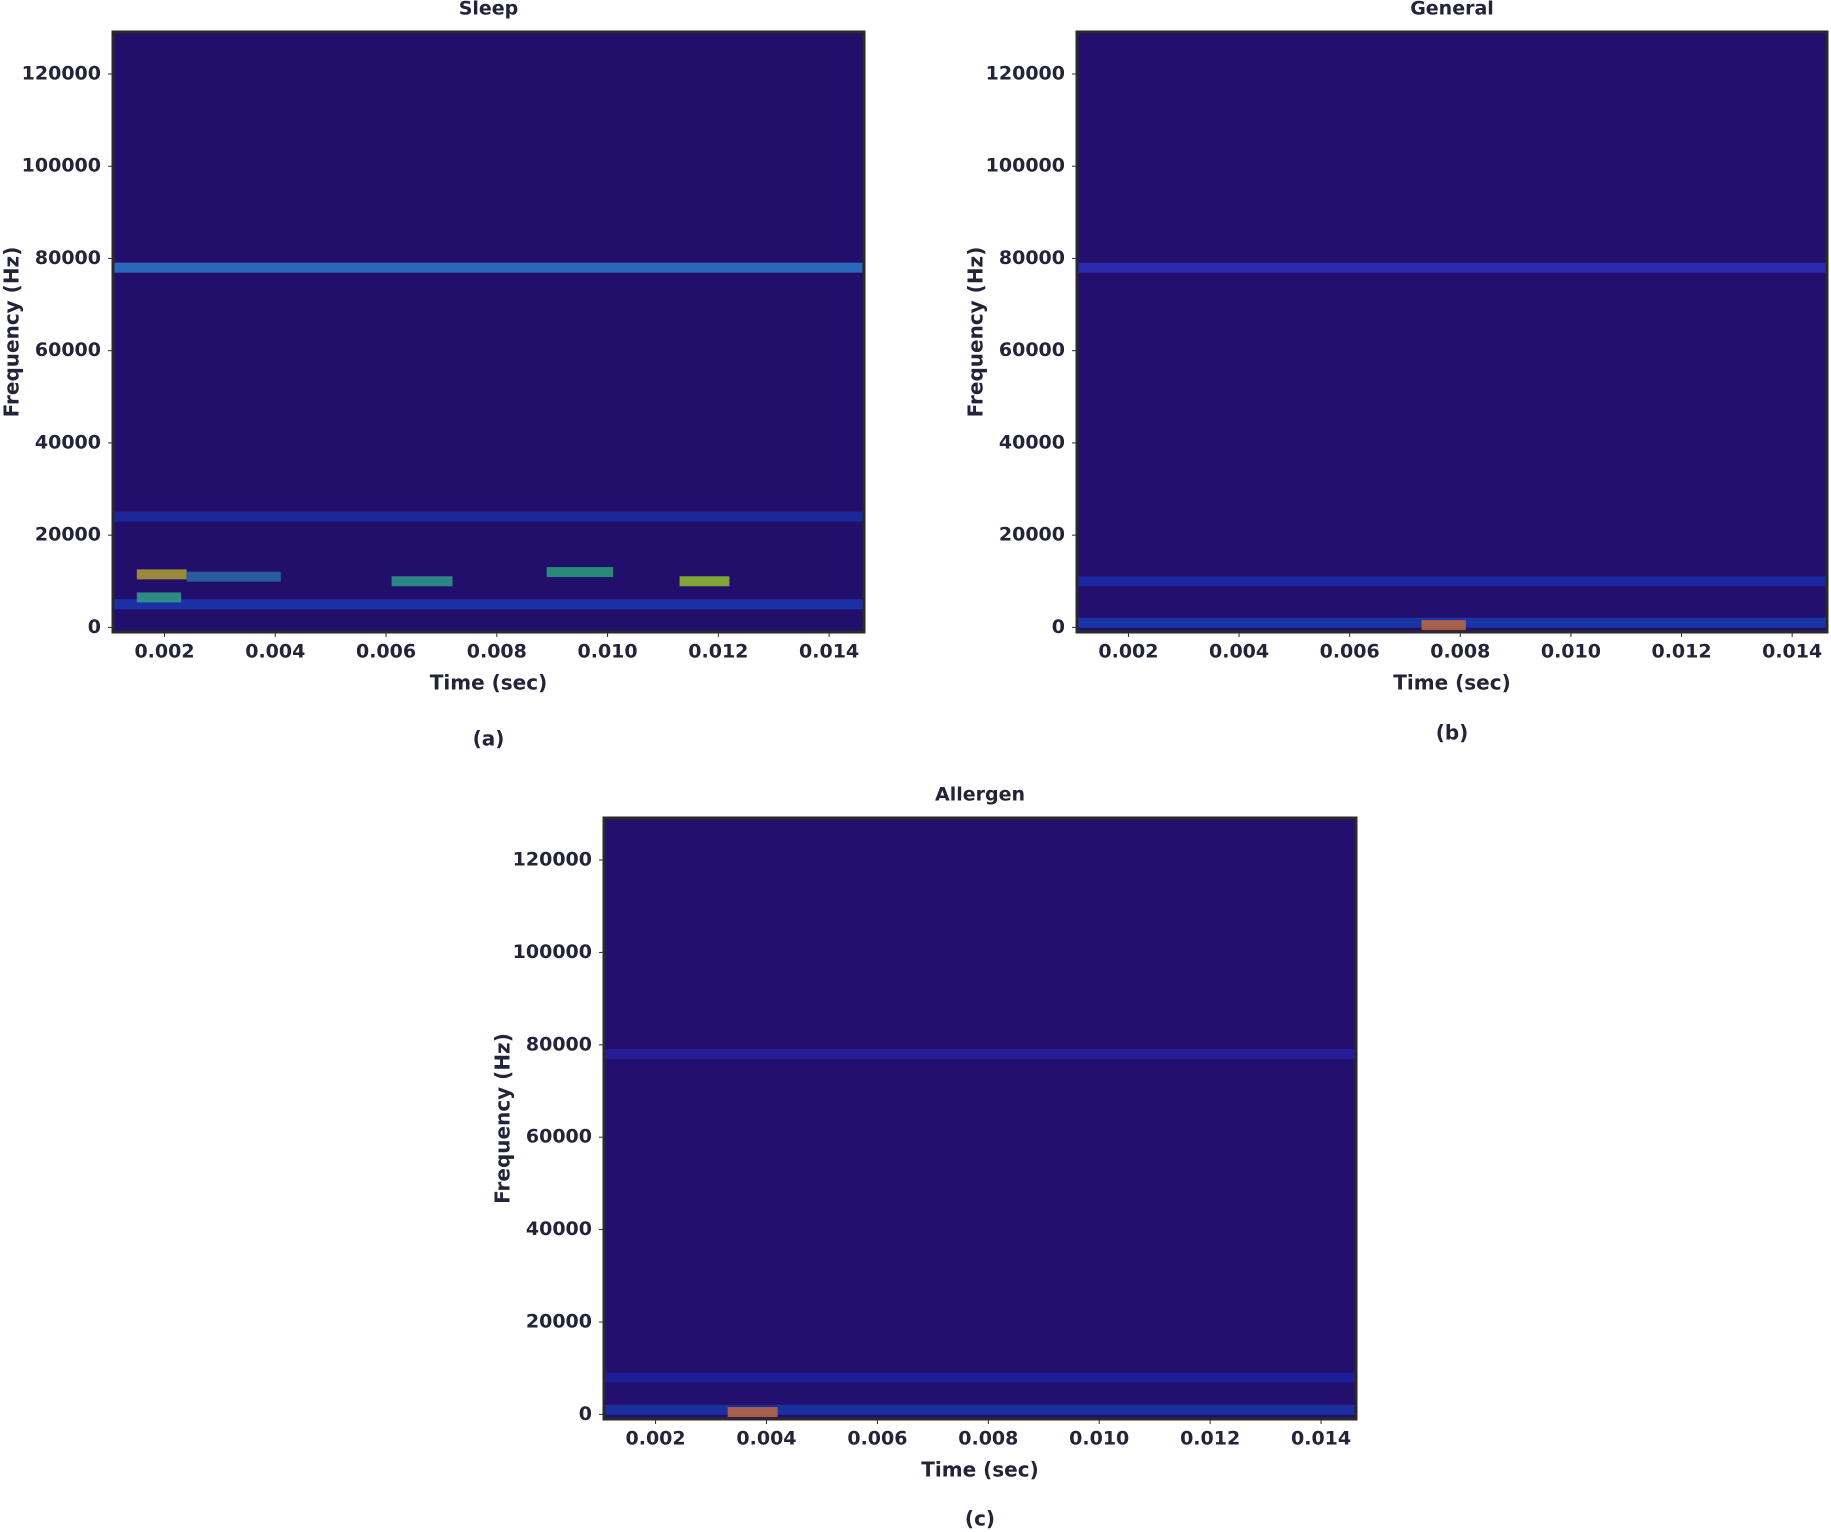  What do you see at coordinates (1452, 733) in the screenshot?
I see `caption: (b)` at bounding box center [1452, 733].